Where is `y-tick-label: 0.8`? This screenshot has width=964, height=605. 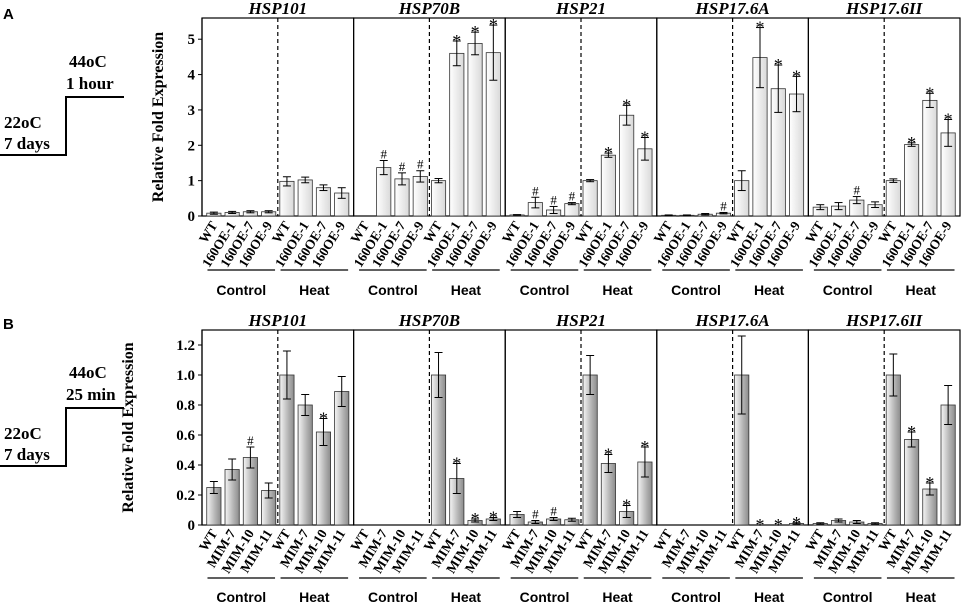 y-tick-label: 0.8 is located at coordinates (185, 406).